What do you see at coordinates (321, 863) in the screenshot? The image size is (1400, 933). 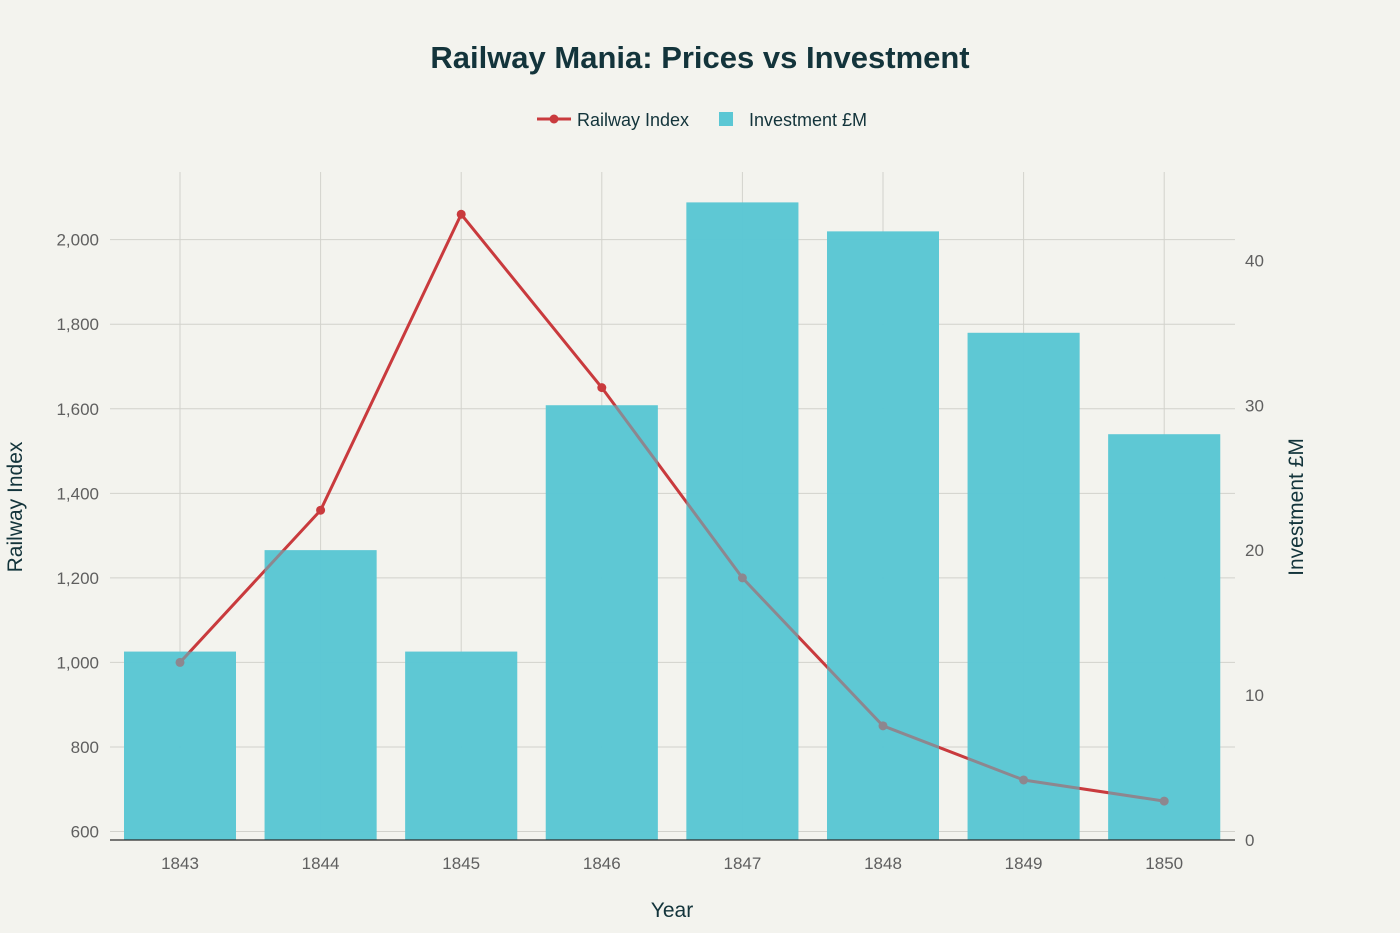 I see `x-tick-label: 1844` at bounding box center [321, 863].